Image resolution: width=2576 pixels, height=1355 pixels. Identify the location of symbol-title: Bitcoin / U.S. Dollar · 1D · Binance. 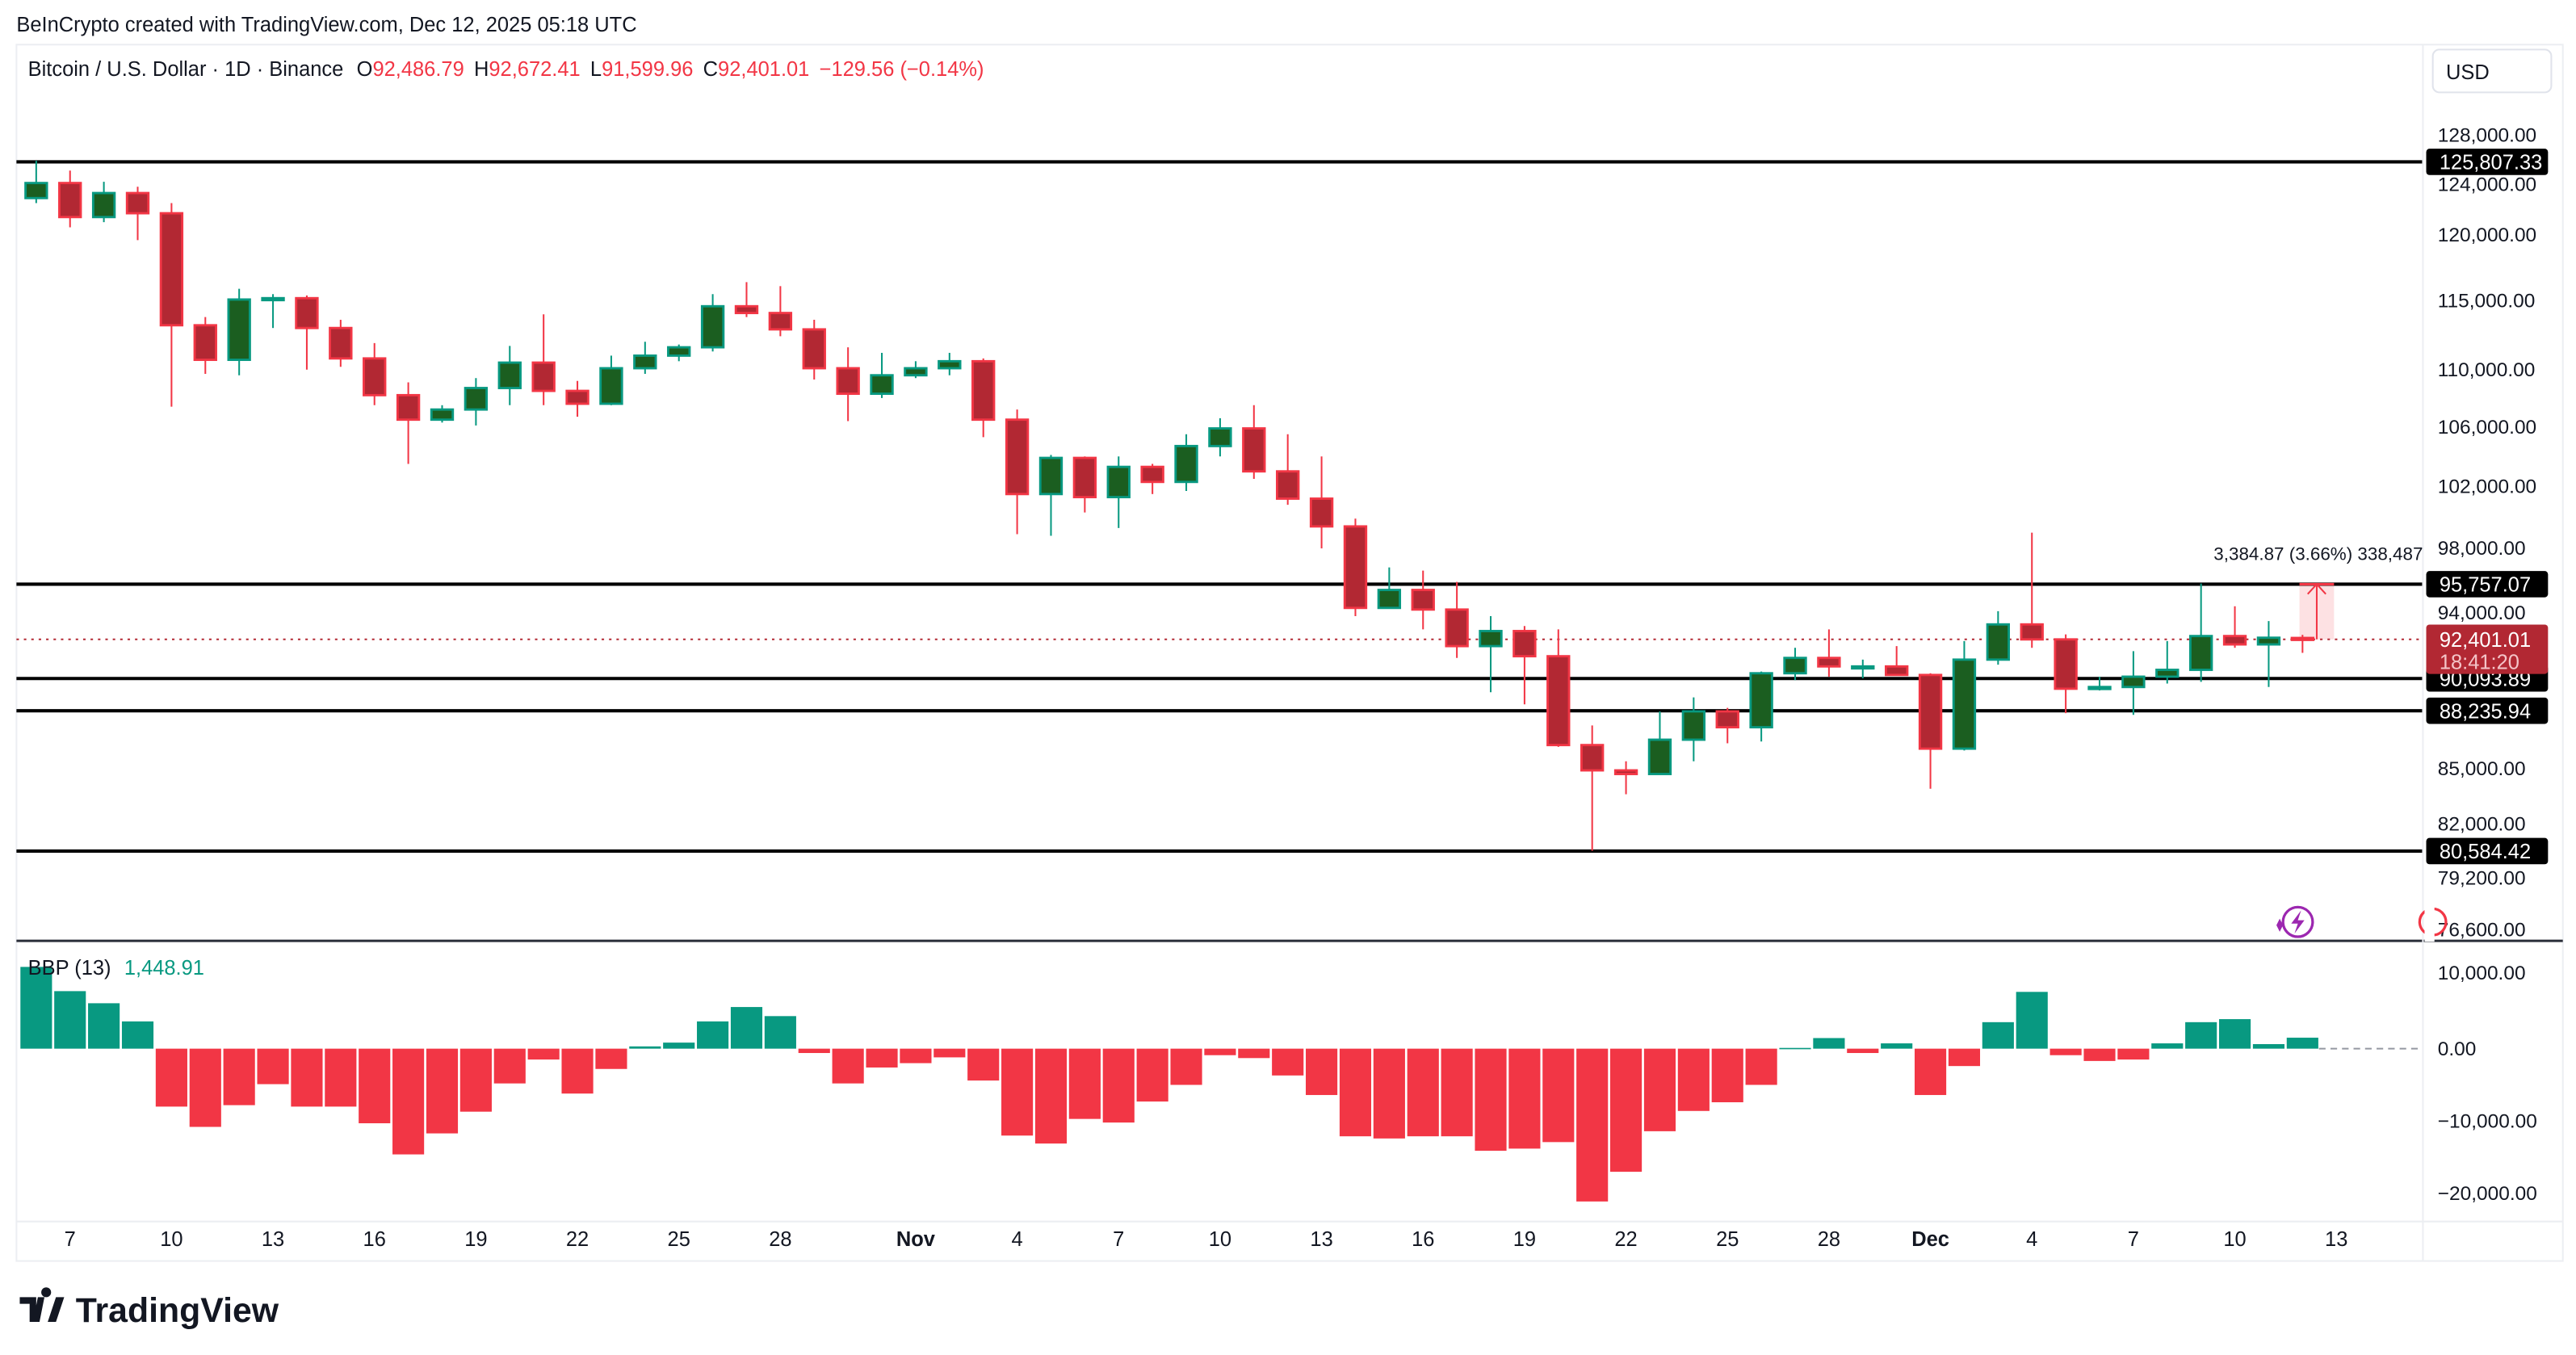
(186, 69).